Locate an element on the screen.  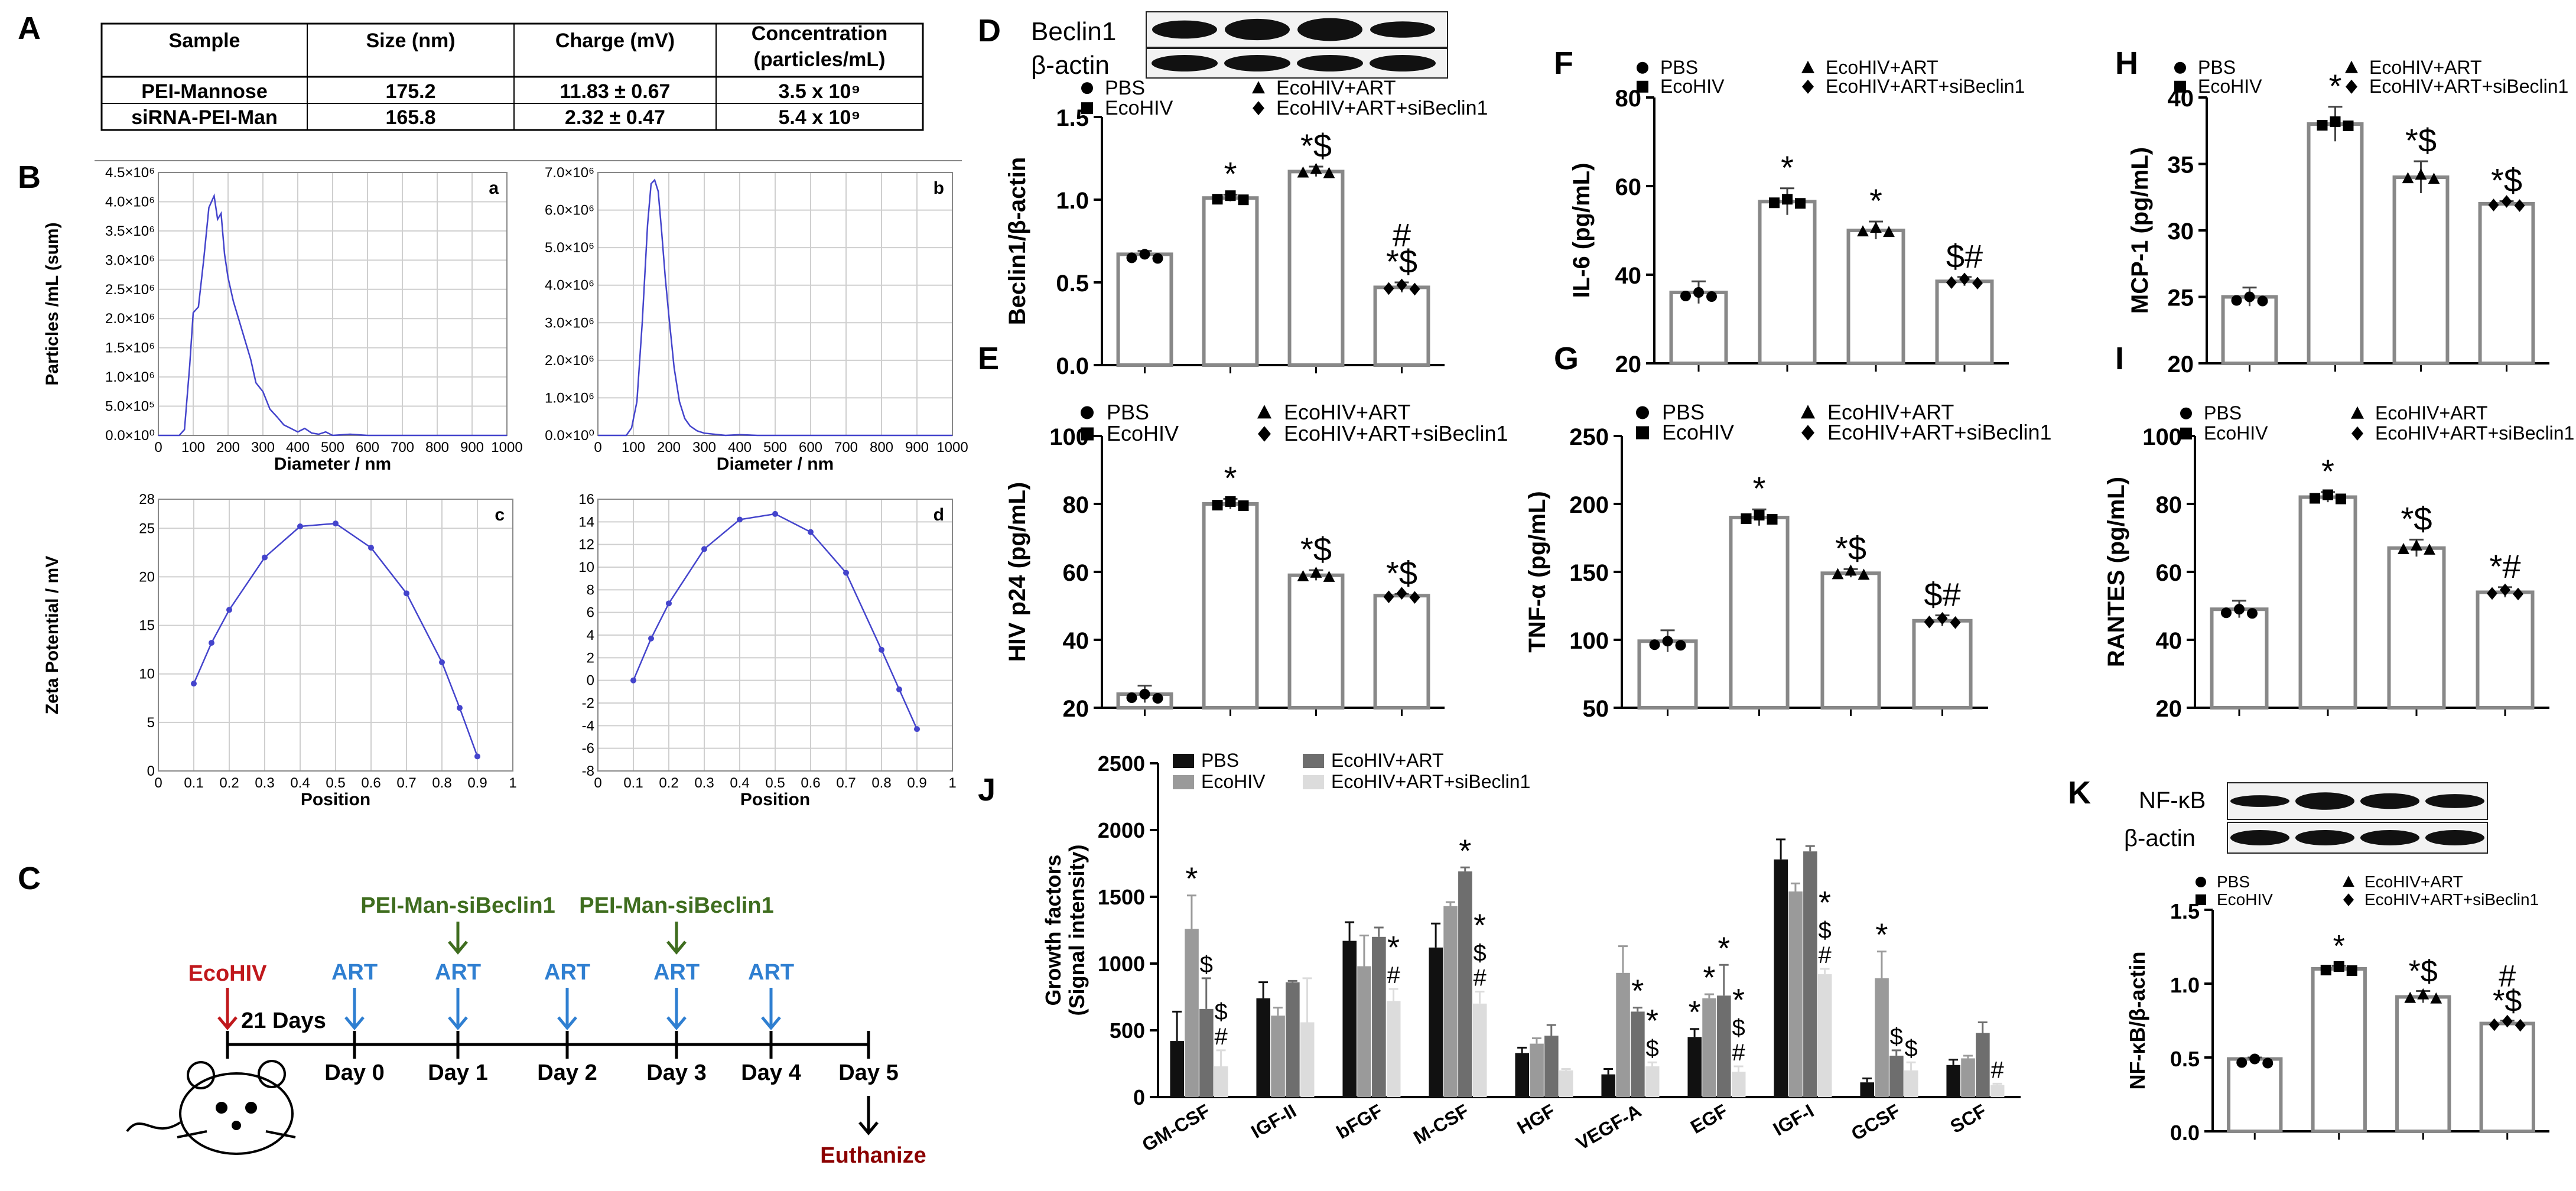
y-tick-label: 0.0×10⁰ is located at coordinates (130, 436).